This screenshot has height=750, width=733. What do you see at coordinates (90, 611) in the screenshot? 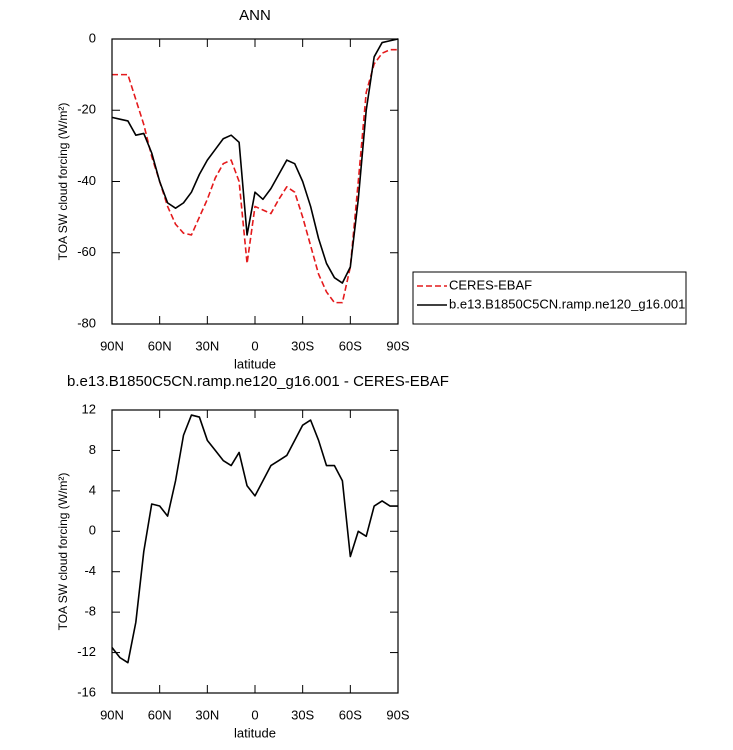
I see `y-tick-label: -8` at bounding box center [90, 611].